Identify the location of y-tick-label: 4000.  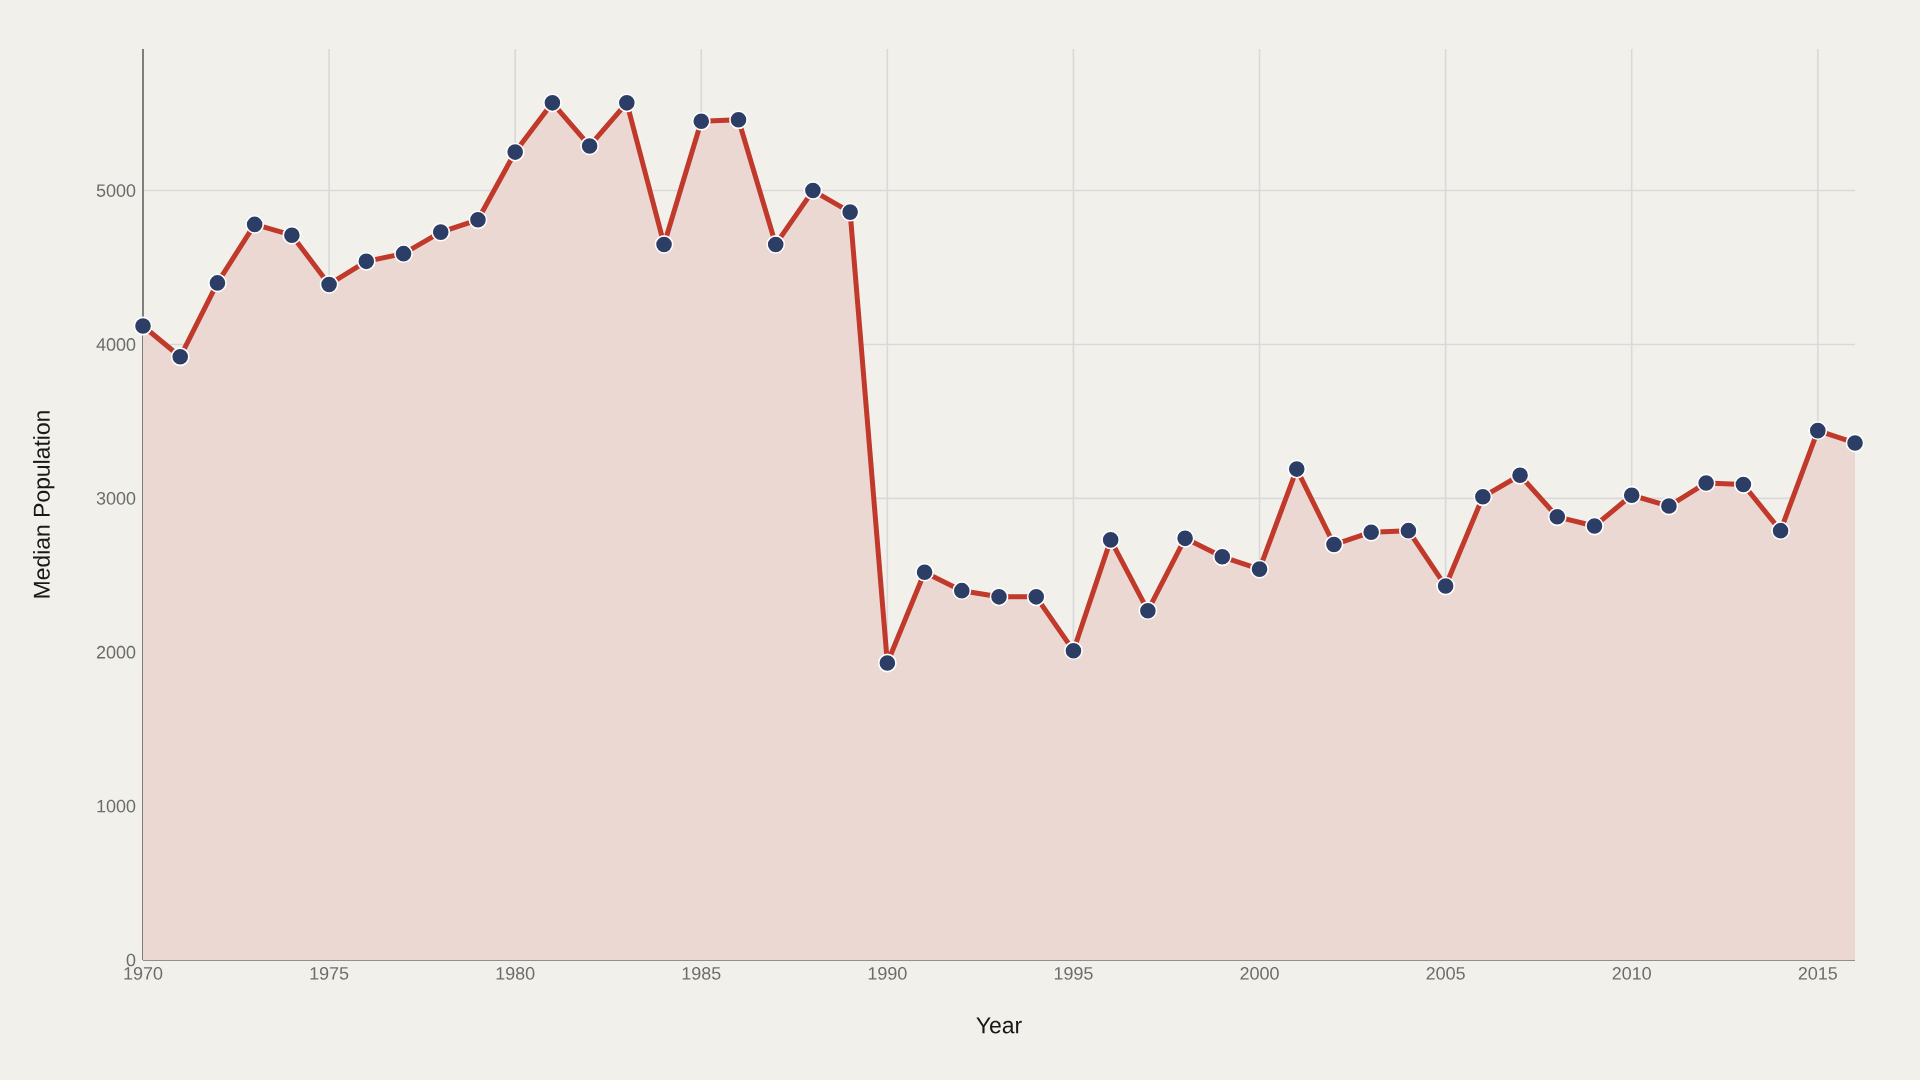
(116, 344).